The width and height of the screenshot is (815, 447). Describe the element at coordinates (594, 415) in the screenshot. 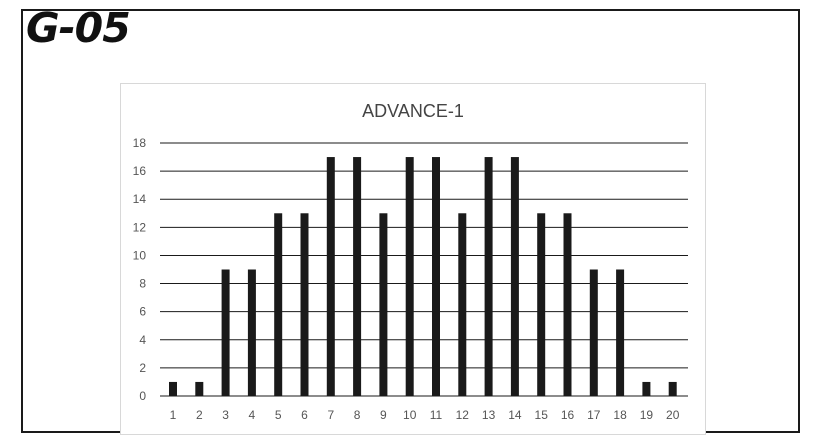

I see `x-tick-label: 17` at that location.